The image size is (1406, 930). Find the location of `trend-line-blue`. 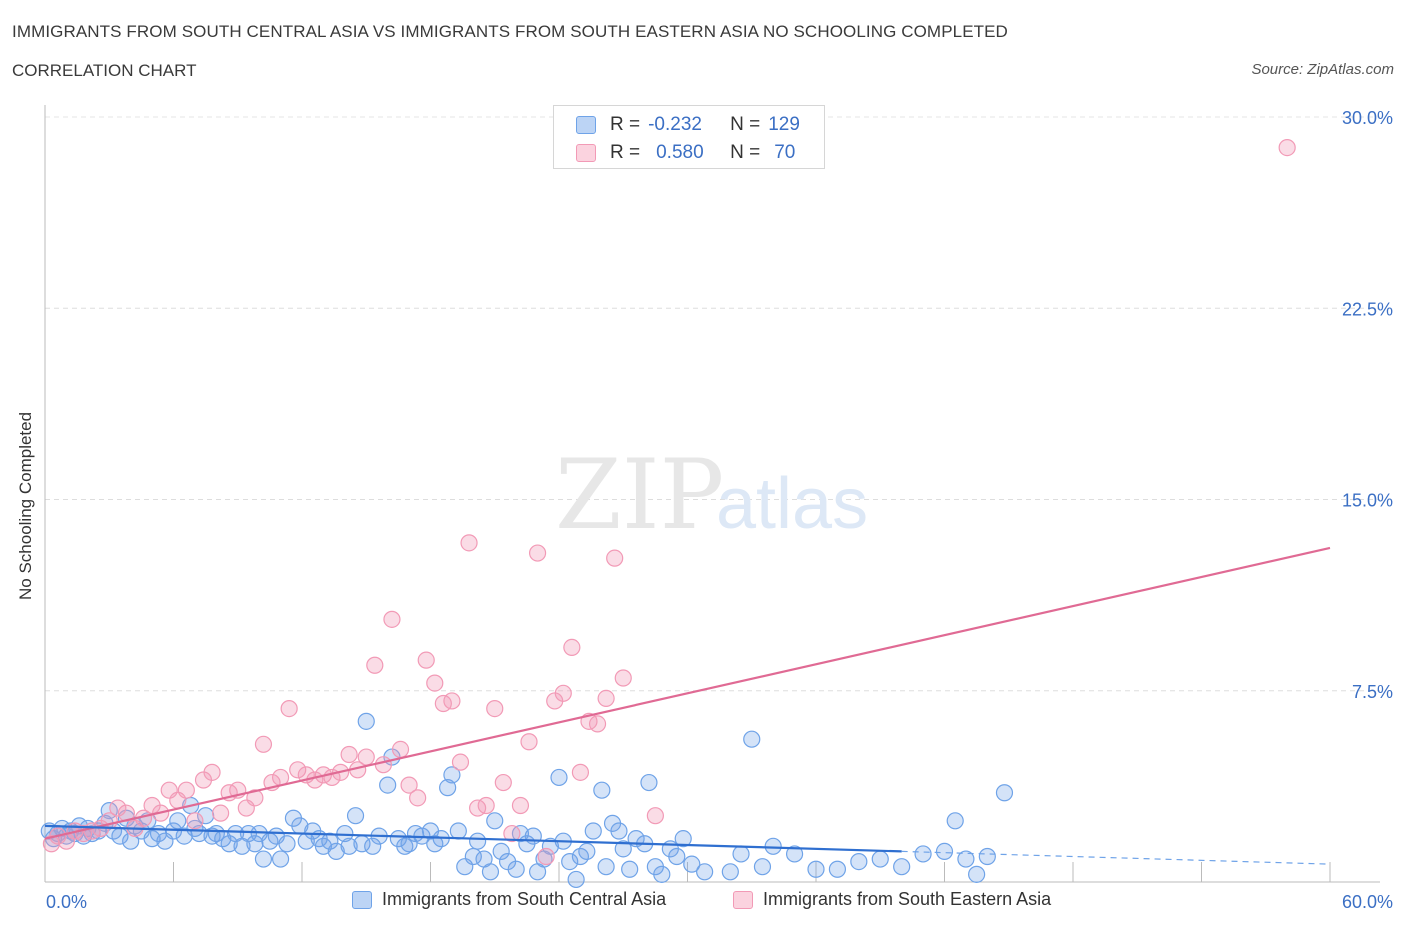

trend-line-blue is located at coordinates (473, 838).